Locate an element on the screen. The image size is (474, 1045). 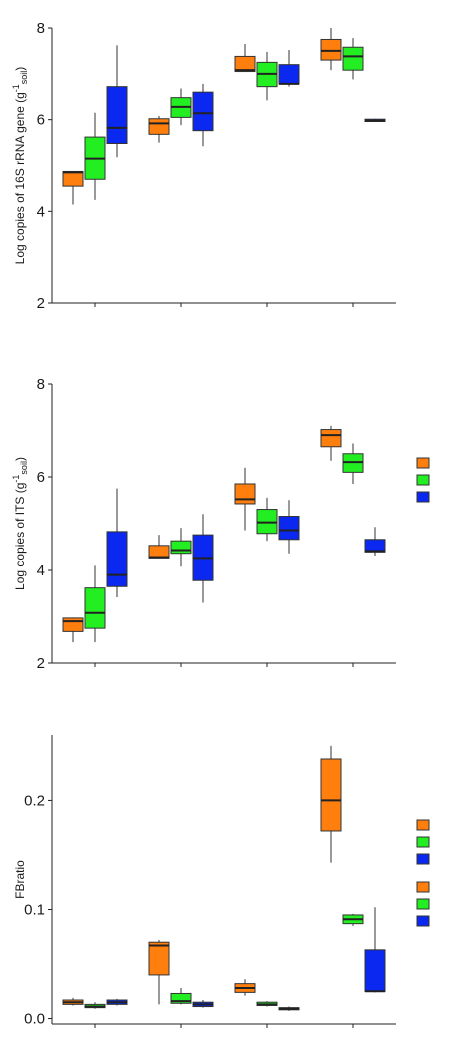
y-axis-label: Log copies of 16S rRNA gene (g-1soil) is located at coordinates (20, 166).